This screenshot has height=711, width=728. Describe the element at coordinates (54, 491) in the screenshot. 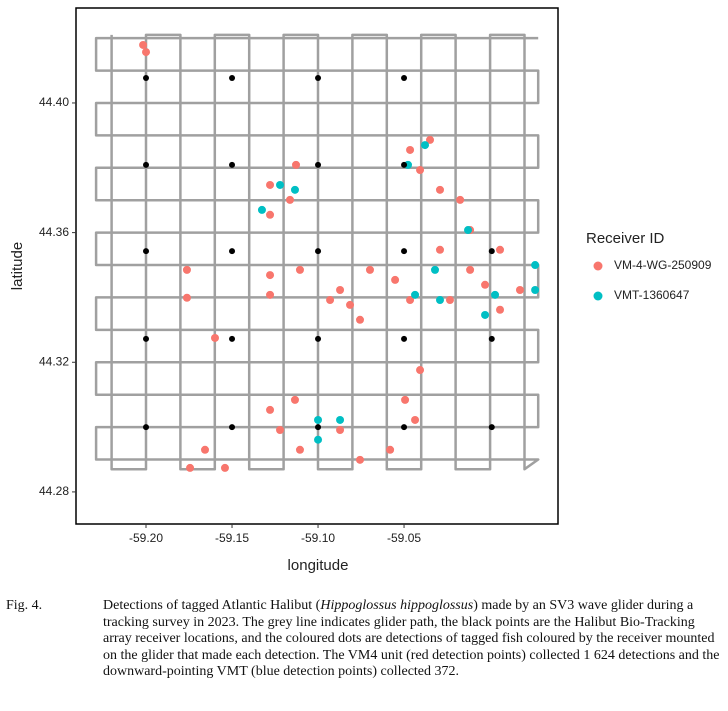

I see `y-tick-label: 44.28` at that location.